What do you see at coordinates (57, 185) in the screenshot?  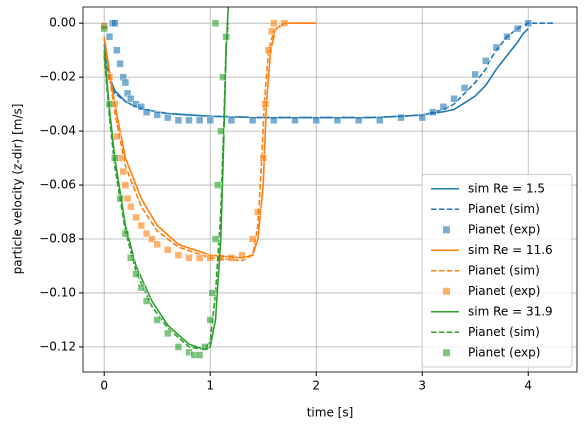 I see `y-tick-label: −0.06` at bounding box center [57, 185].